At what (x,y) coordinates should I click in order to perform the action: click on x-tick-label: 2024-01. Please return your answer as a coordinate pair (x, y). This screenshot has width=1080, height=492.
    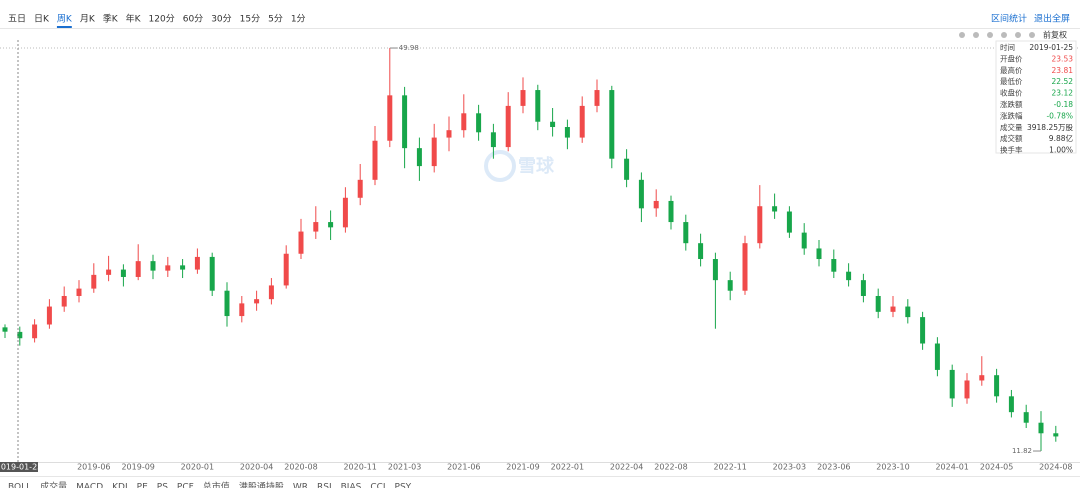
    Looking at the image, I should click on (951, 467).